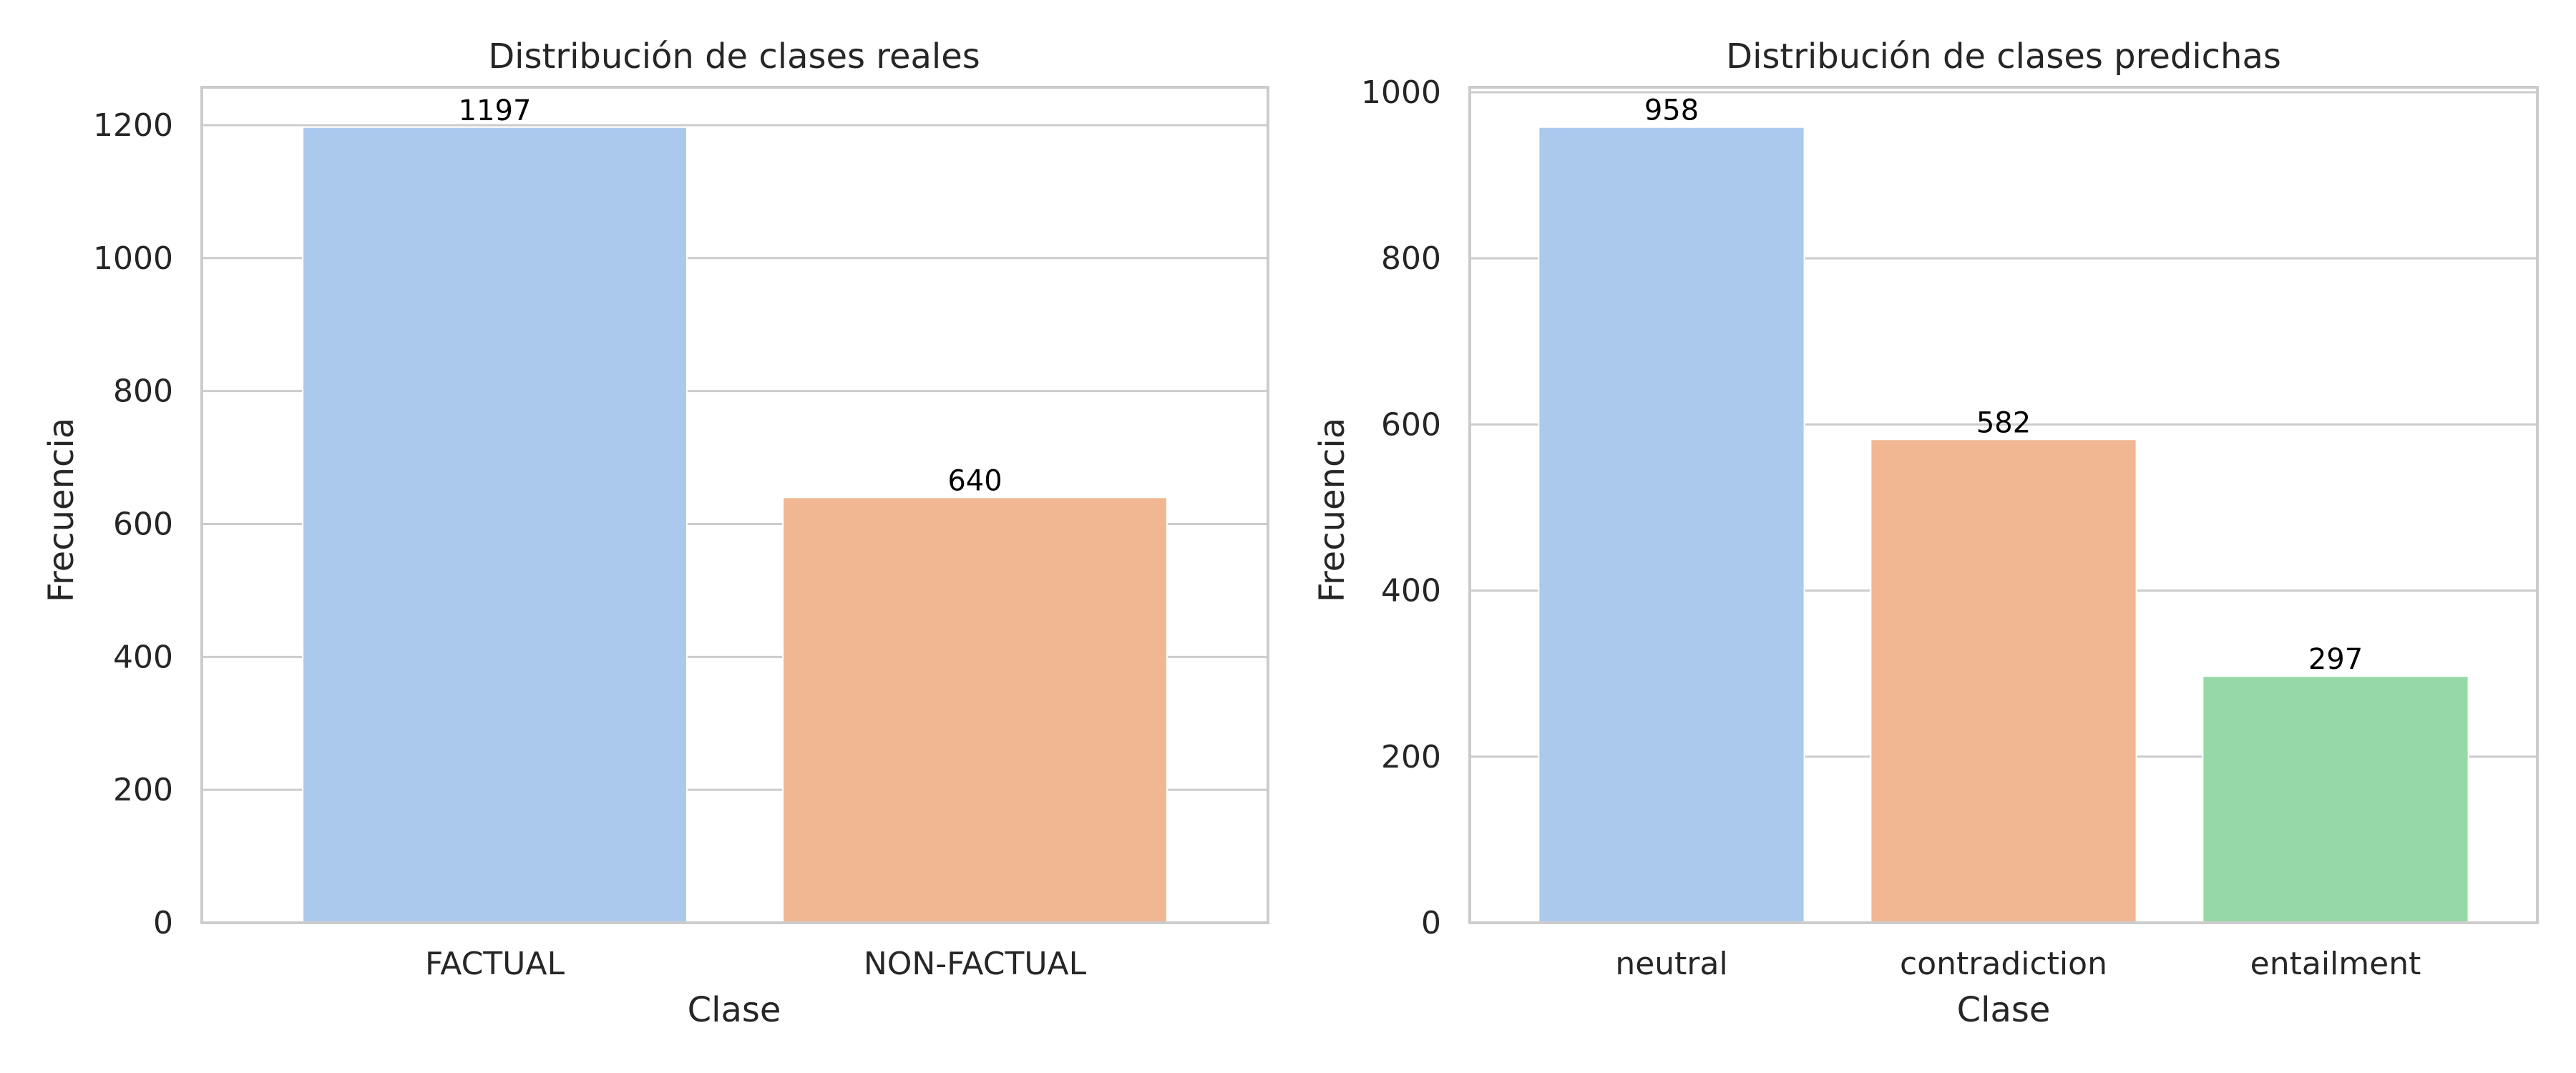  Describe the element at coordinates (1671, 964) in the screenshot. I see `x-tick-label: neutral` at that location.